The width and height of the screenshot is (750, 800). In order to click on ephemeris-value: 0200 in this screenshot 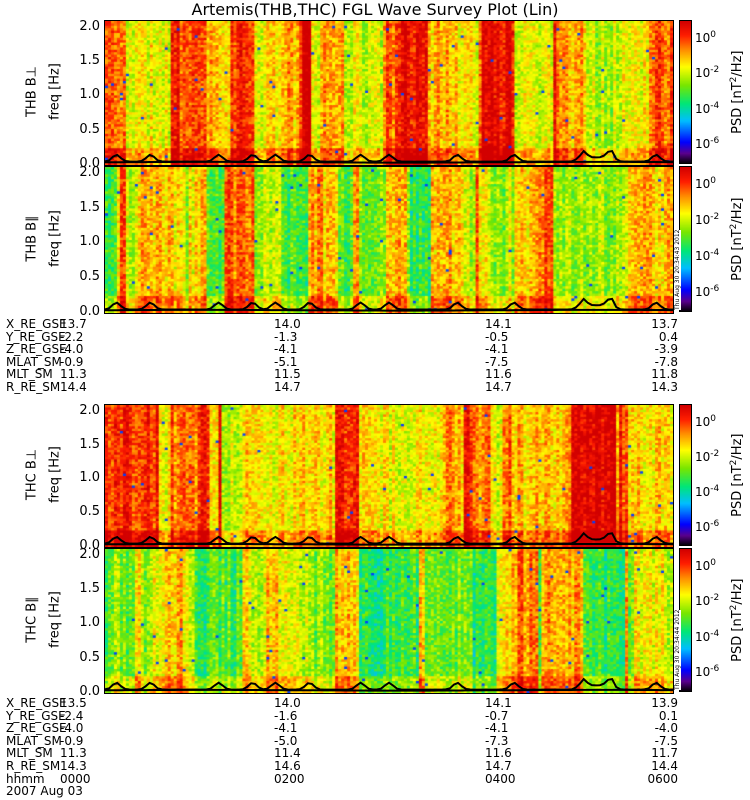, I will do `click(289, 778)`.